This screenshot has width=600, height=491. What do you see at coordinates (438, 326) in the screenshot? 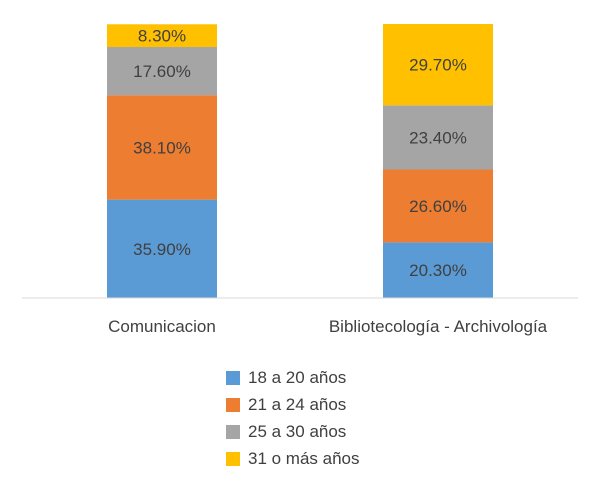
I see `category-label: Bibliotecología - Archivología` at bounding box center [438, 326].